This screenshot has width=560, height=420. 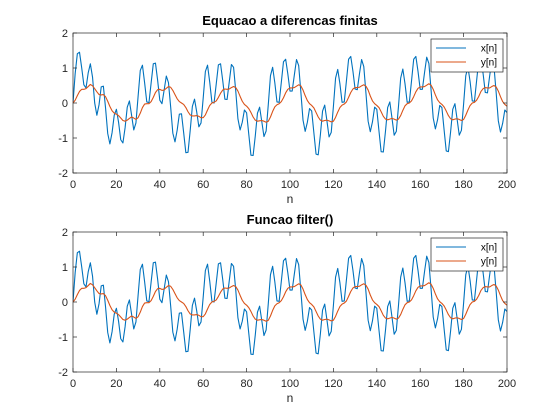 What do you see at coordinates (290, 20) in the screenshot?
I see `chart-title: Equacao a diferencas finitas` at bounding box center [290, 20].